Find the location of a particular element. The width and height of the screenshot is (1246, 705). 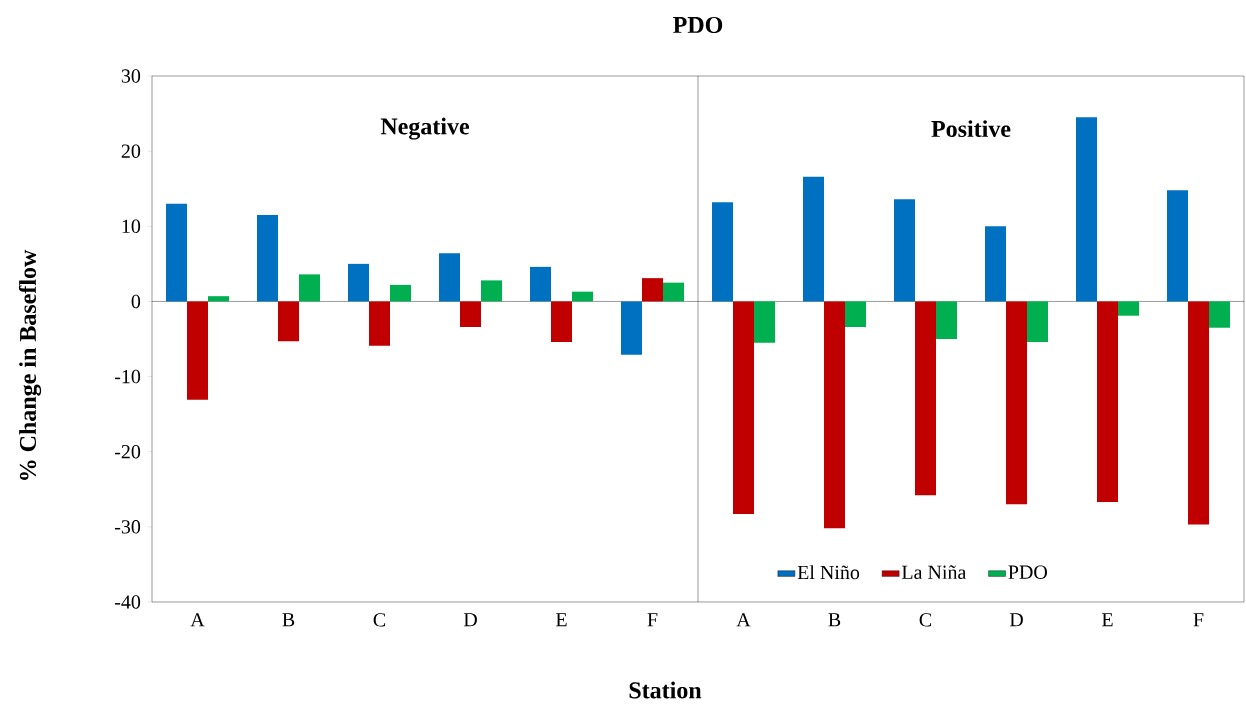

y-tick-label: 0 is located at coordinates (136, 301).